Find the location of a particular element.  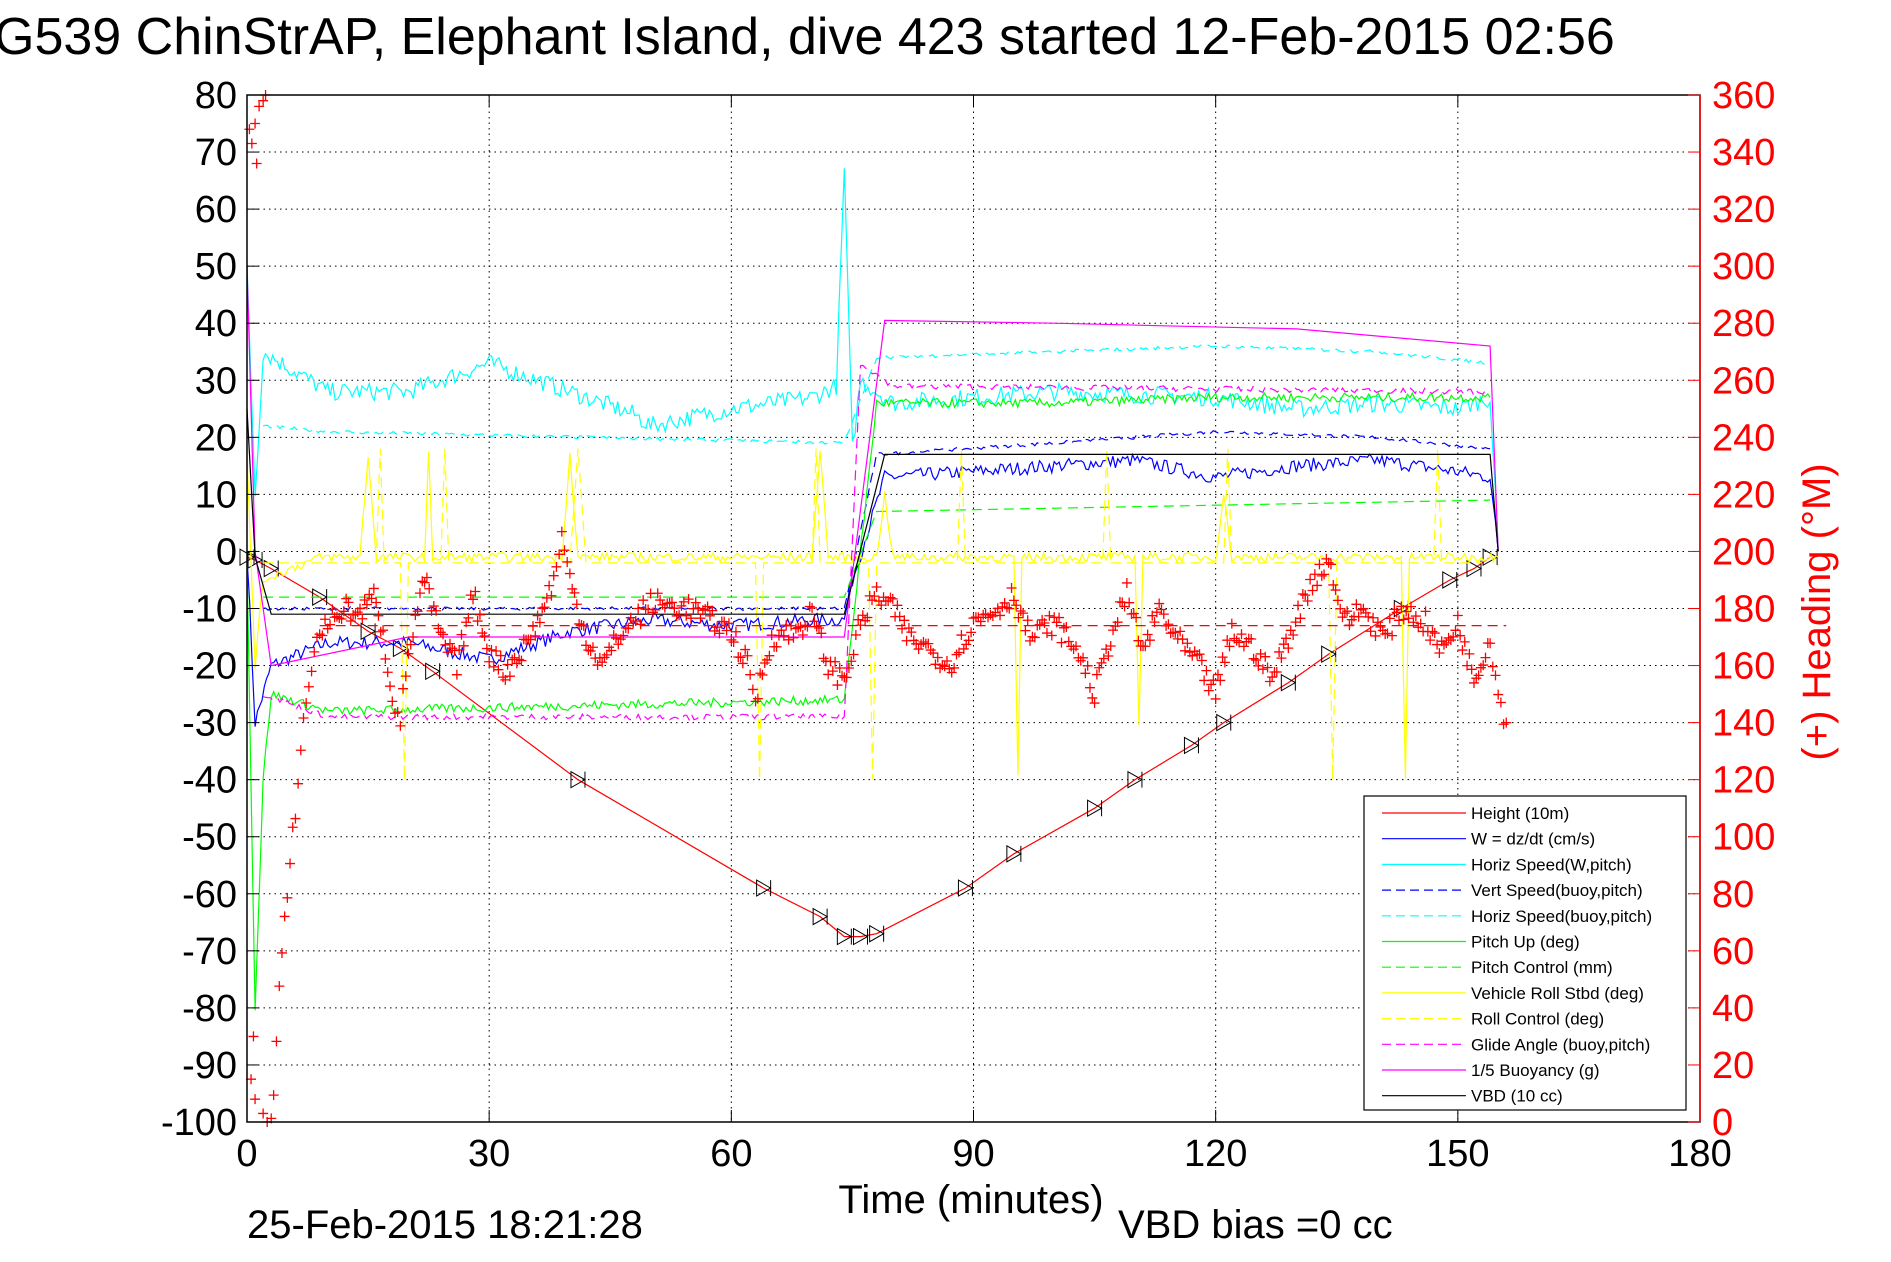

right-y-tick-label: 280 is located at coordinates (1743, 324).